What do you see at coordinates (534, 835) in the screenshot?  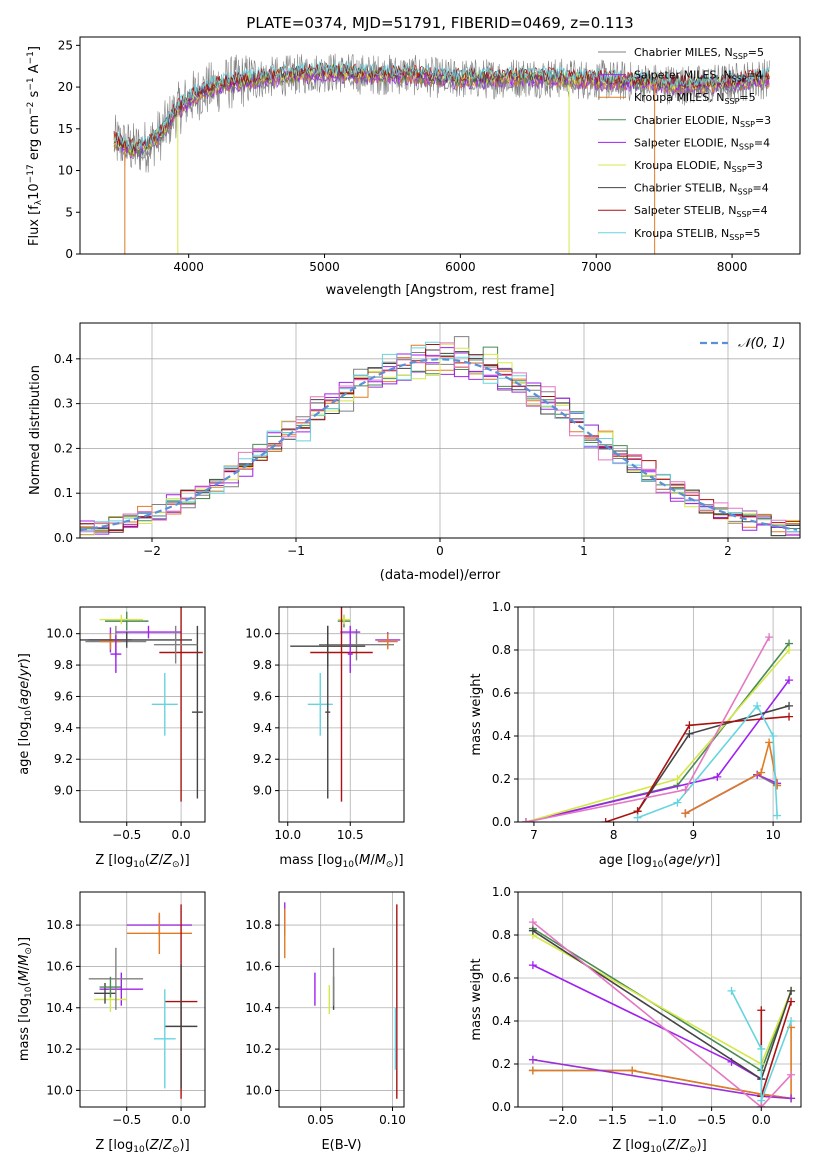 I see `x-tick-label: 7` at bounding box center [534, 835].